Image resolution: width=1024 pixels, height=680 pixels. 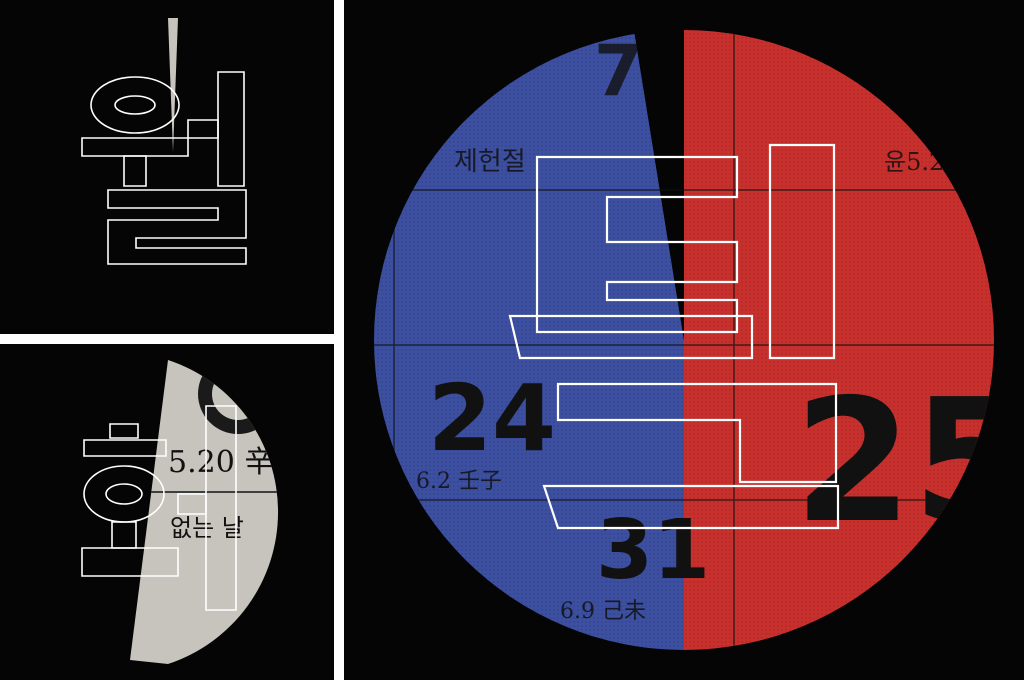 What do you see at coordinates (238, 397) in the screenshot?
I see `calendar-circle-mark` at bounding box center [238, 397].